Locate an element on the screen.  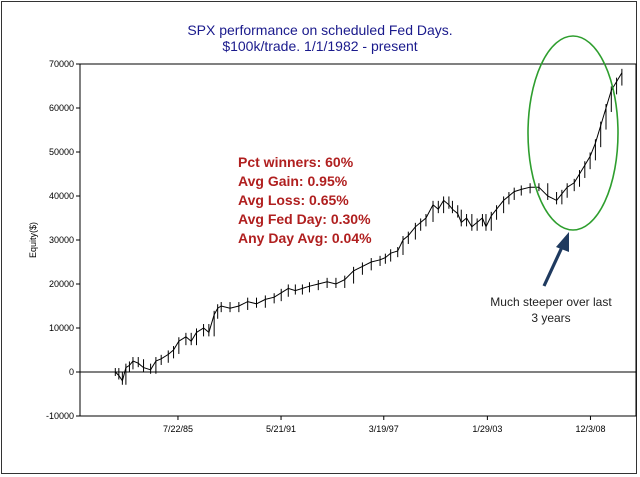
x-axis-ticks: 7/22/85 5/21/91 3/19/97 1/29/03 12/3/08 is located at coordinates (384, 425).